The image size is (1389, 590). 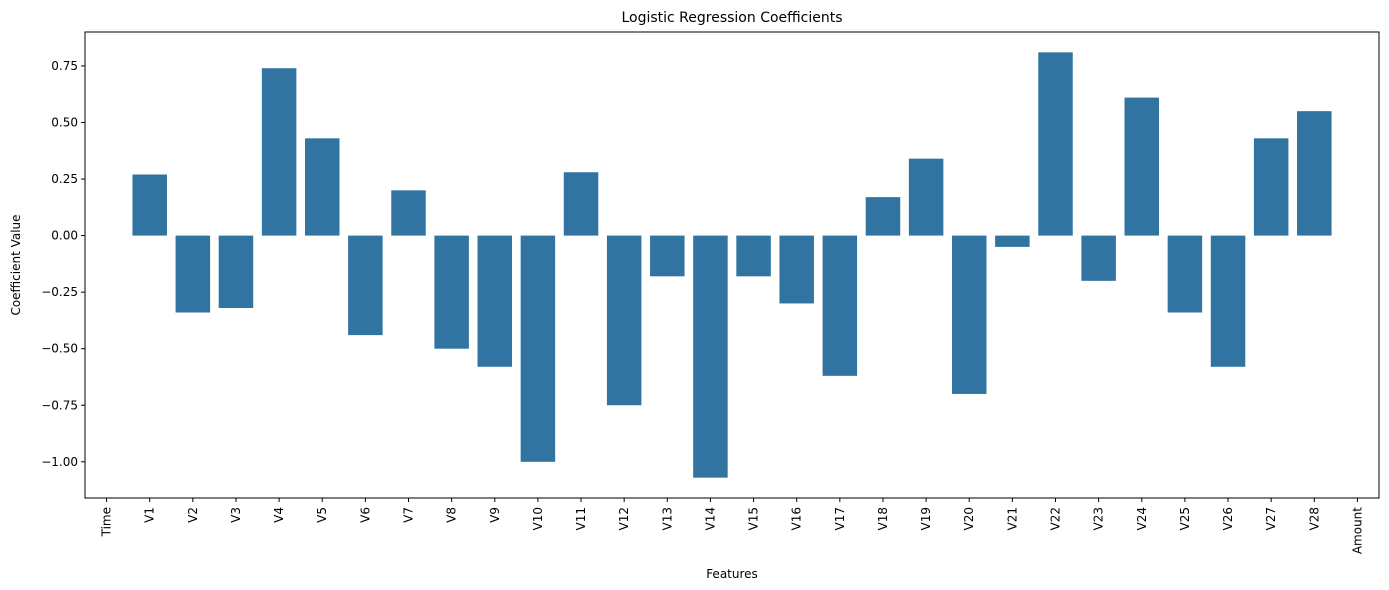 I want to click on bar-v1, so click(x=149, y=205).